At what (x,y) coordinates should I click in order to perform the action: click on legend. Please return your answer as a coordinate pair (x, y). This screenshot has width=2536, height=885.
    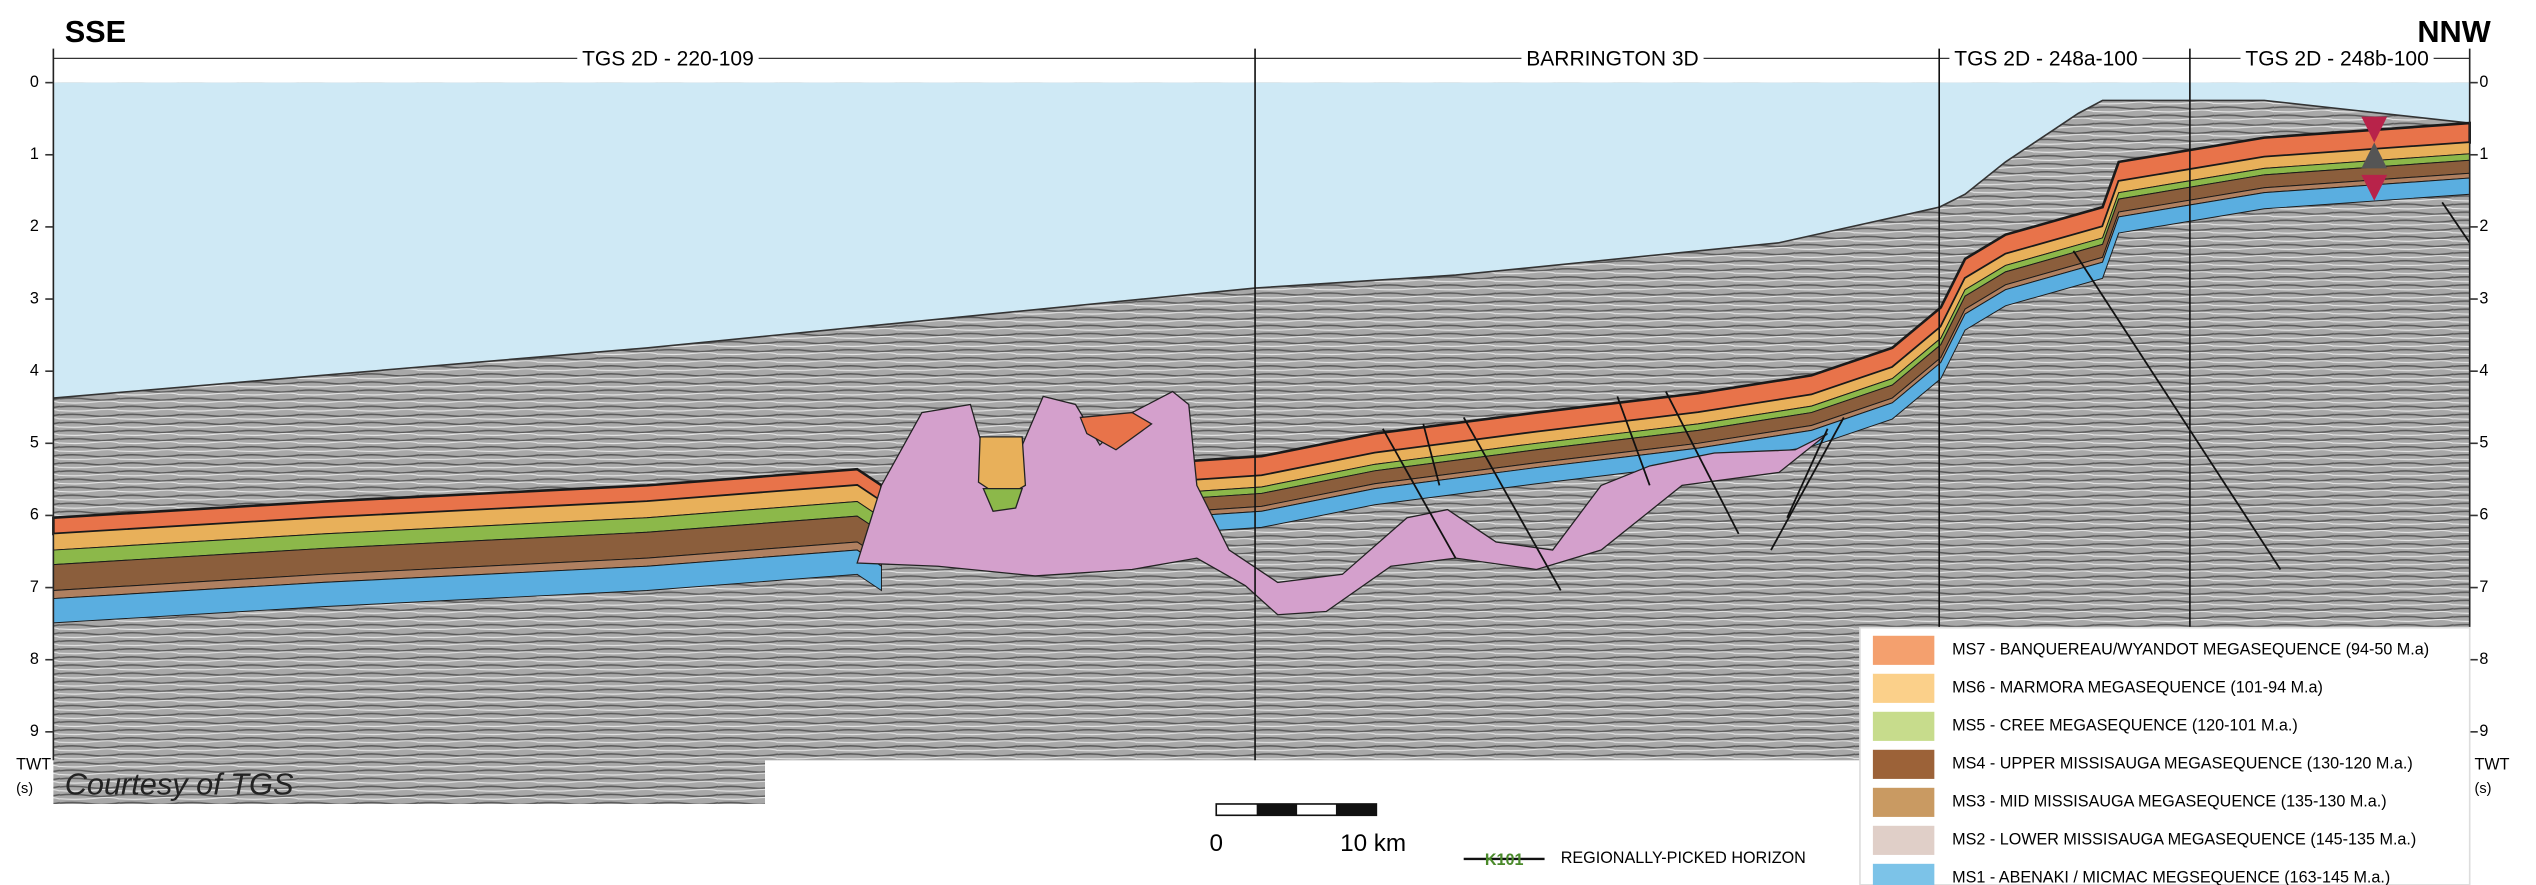
    Looking at the image, I should click on (2165, 755).